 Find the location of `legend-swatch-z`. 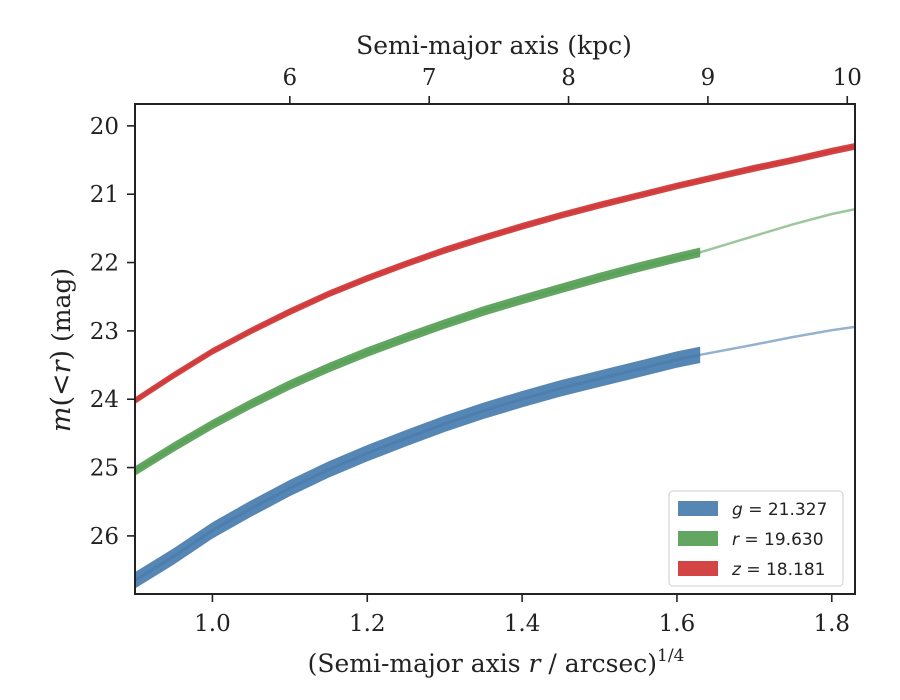

legend-swatch-z is located at coordinates (698, 568).